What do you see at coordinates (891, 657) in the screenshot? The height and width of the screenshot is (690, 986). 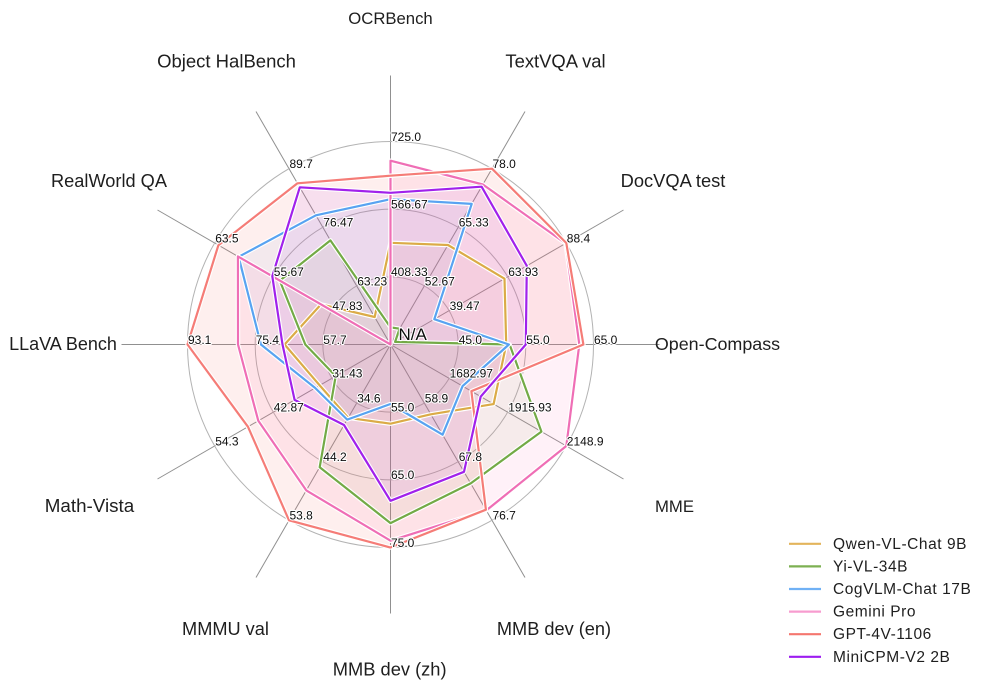 I see `svg-text: MiniCPM-V2 2B` at bounding box center [891, 657].